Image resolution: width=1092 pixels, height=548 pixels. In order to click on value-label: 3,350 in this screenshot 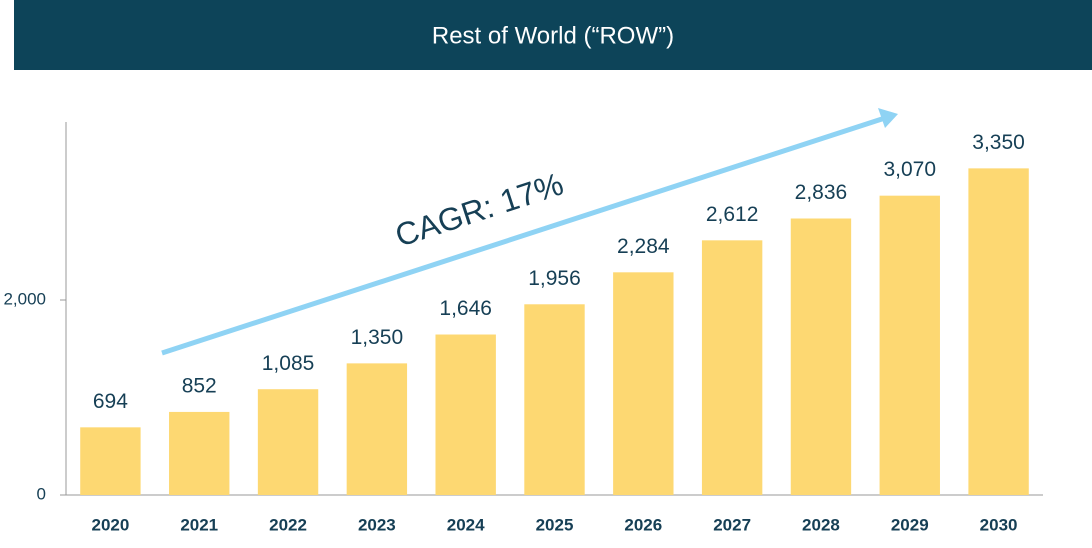, I will do `click(998, 142)`.